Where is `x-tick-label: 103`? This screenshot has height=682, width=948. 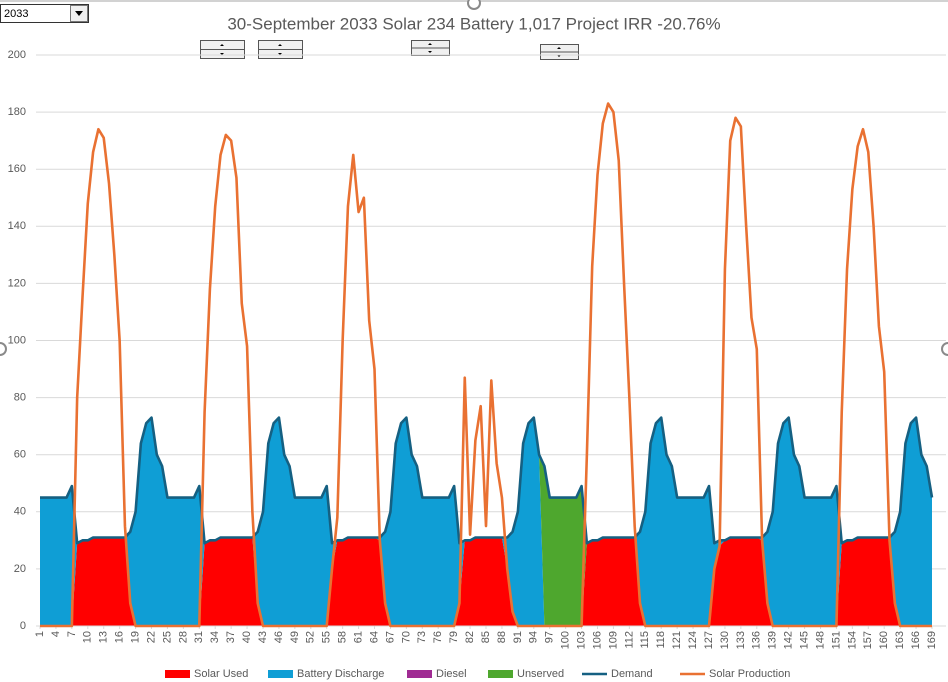
x-tick-label: 103 is located at coordinates (581, 640).